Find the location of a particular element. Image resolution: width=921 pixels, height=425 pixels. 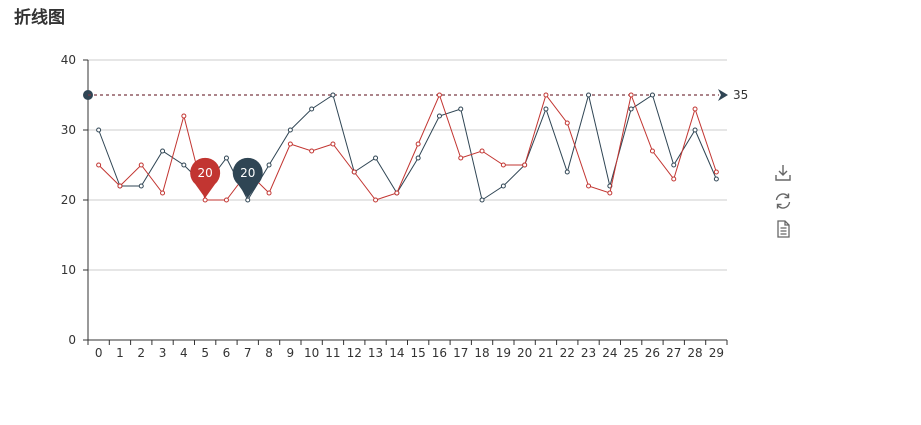

y-tick-label: 30 is located at coordinates (68, 130).